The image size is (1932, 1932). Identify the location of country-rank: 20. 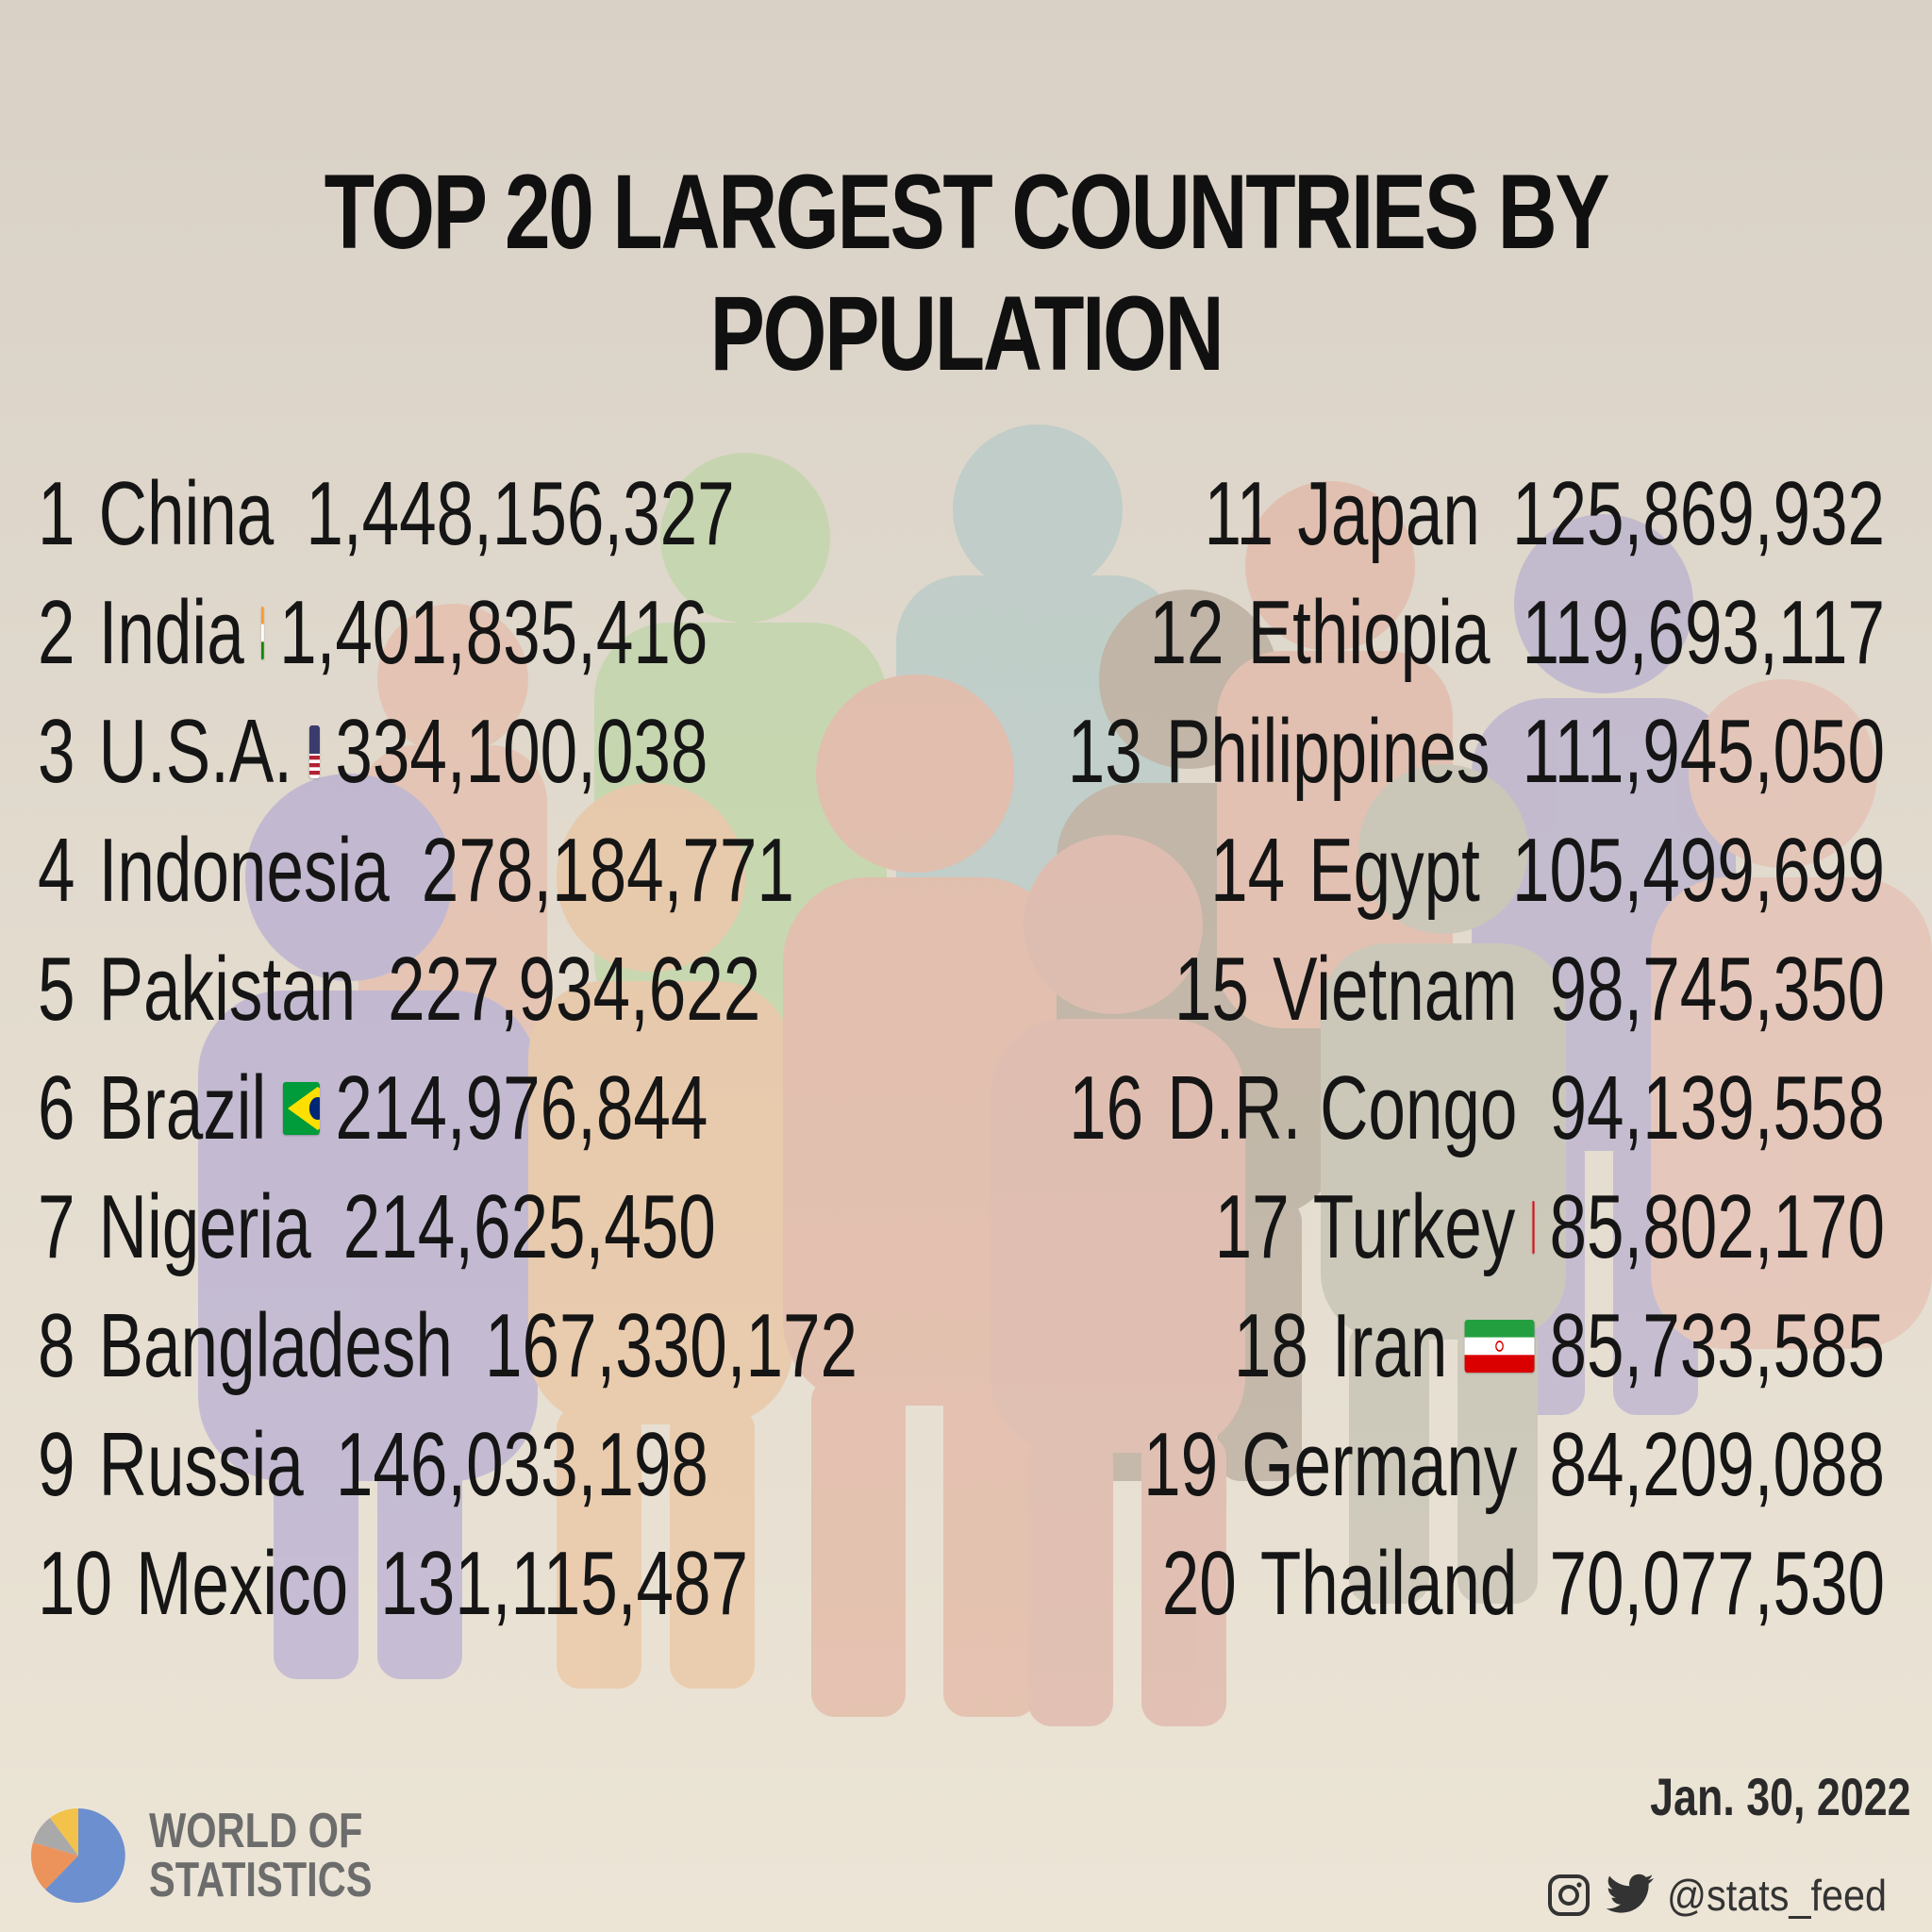
(1199, 1584).